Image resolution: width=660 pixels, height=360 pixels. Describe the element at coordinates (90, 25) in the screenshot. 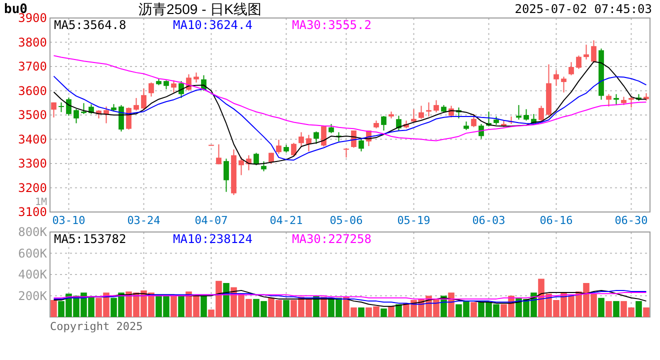

I see `text: MA5:3564.8` at that location.